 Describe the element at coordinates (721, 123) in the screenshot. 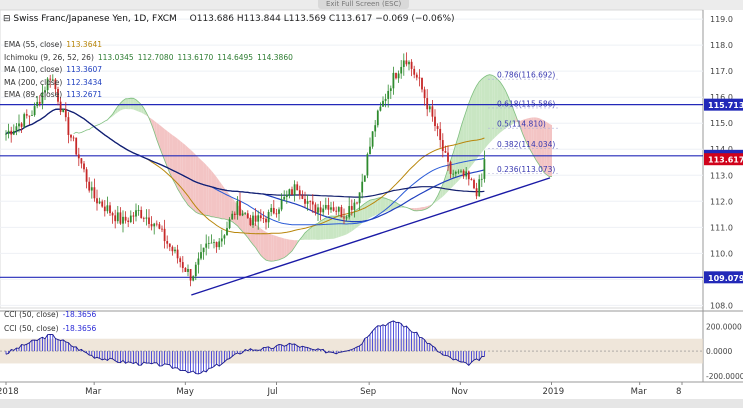

I see `y-tick-label: 115.0` at that location.